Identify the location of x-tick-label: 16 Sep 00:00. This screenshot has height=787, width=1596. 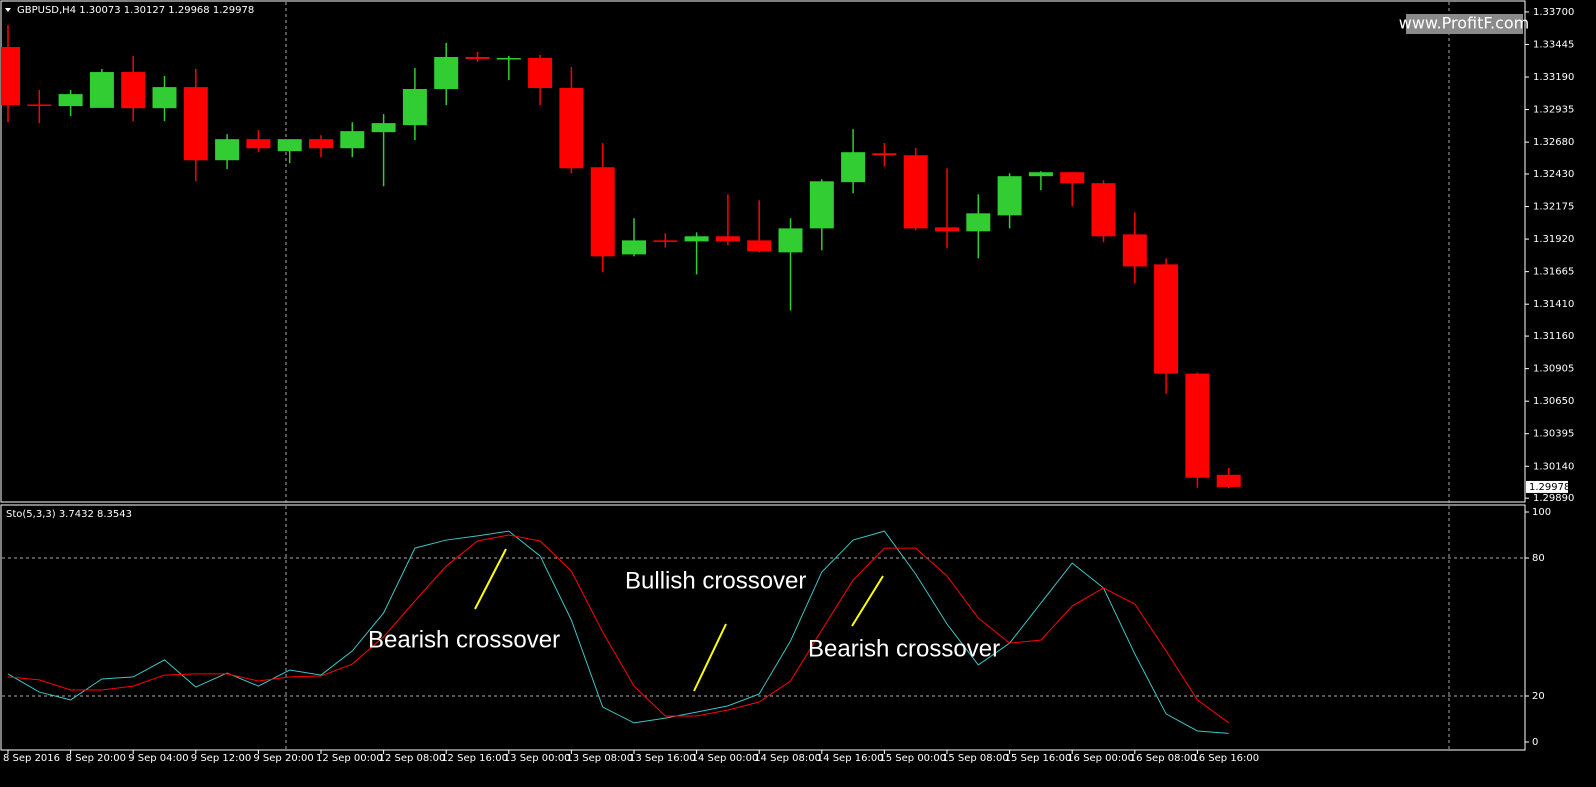
(1100, 758).